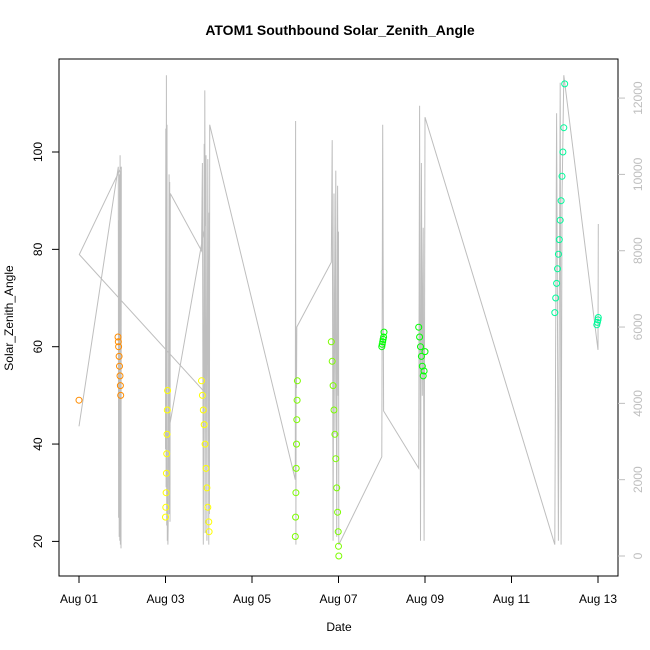 This screenshot has height=650, width=650. I want to click on y2-tick-label: 12000, so click(638, 98).